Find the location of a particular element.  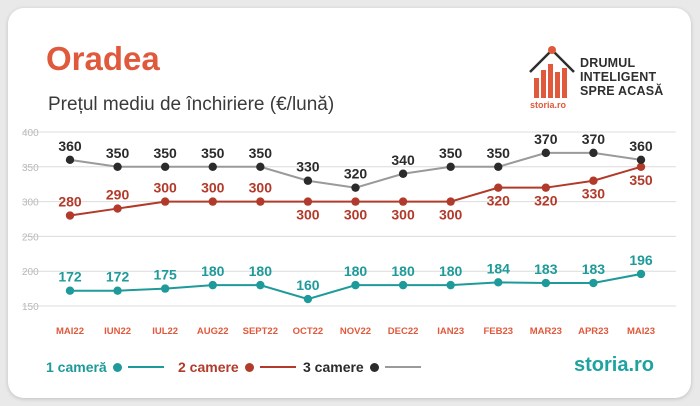

data-label: 160 is located at coordinates (308, 285).